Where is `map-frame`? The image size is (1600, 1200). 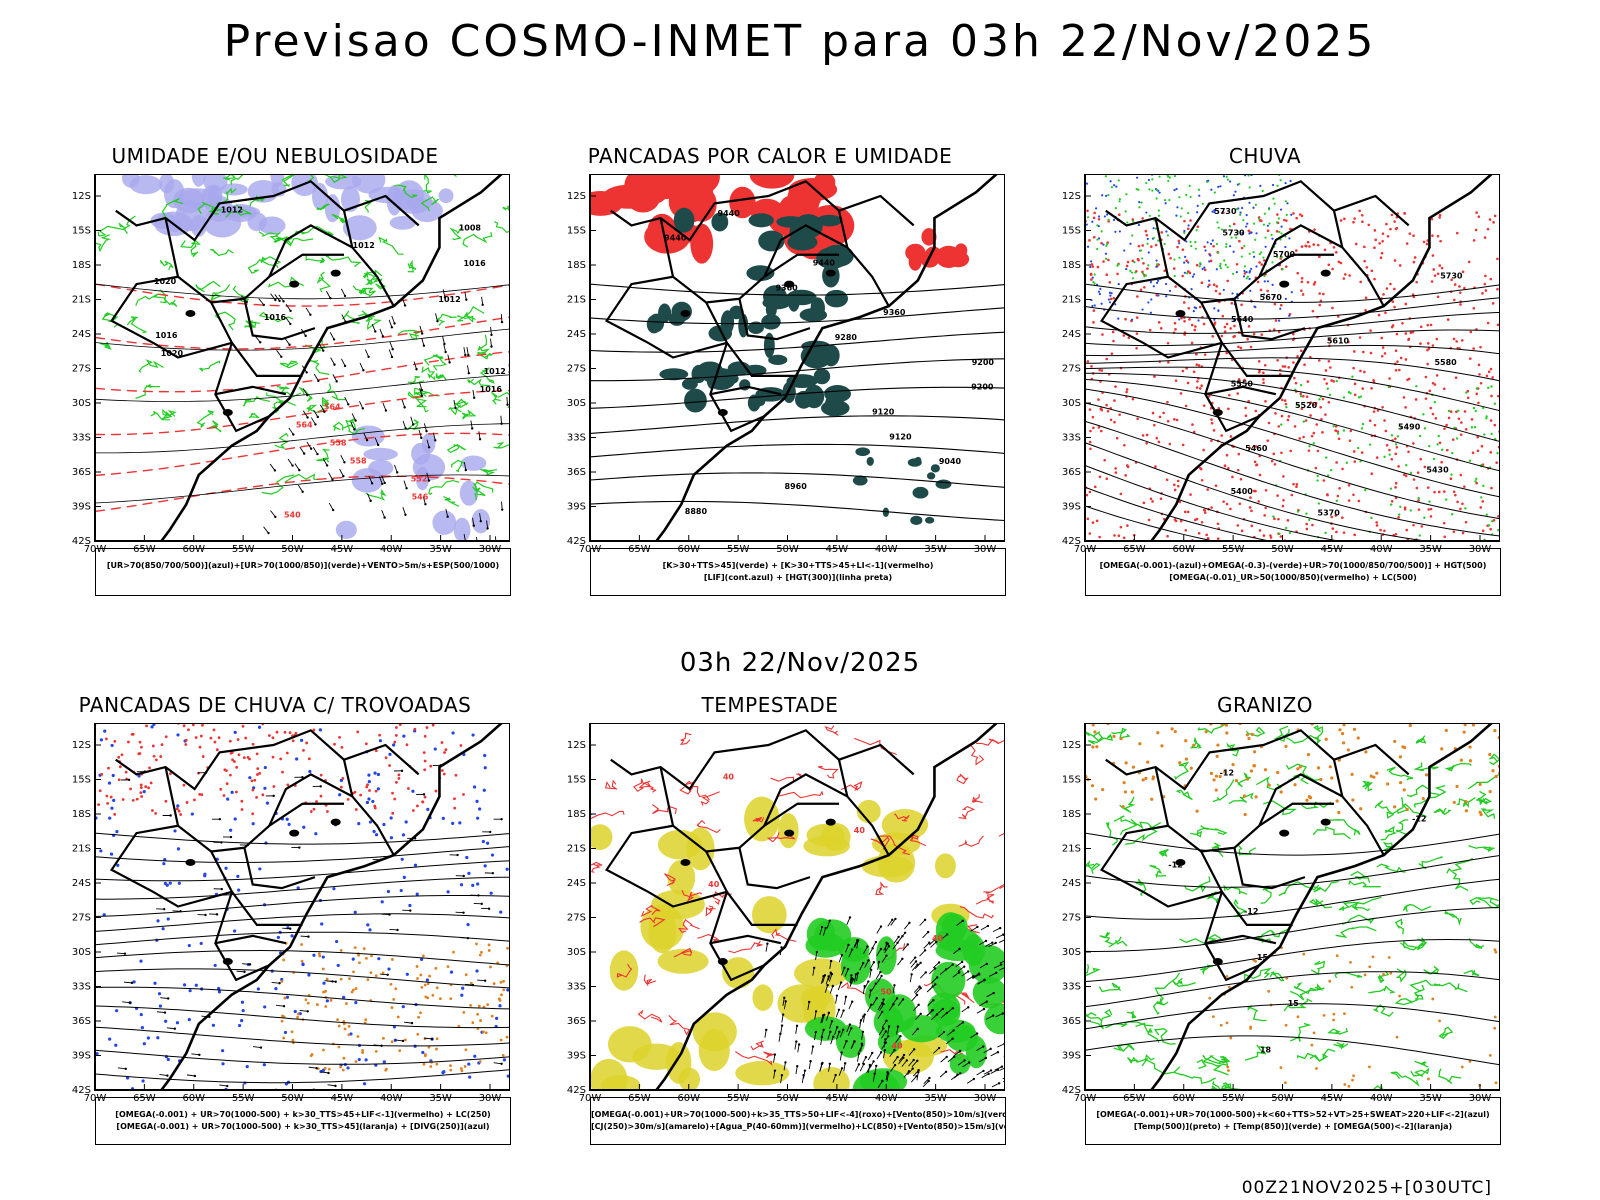
map-frame is located at coordinates (302, 907).